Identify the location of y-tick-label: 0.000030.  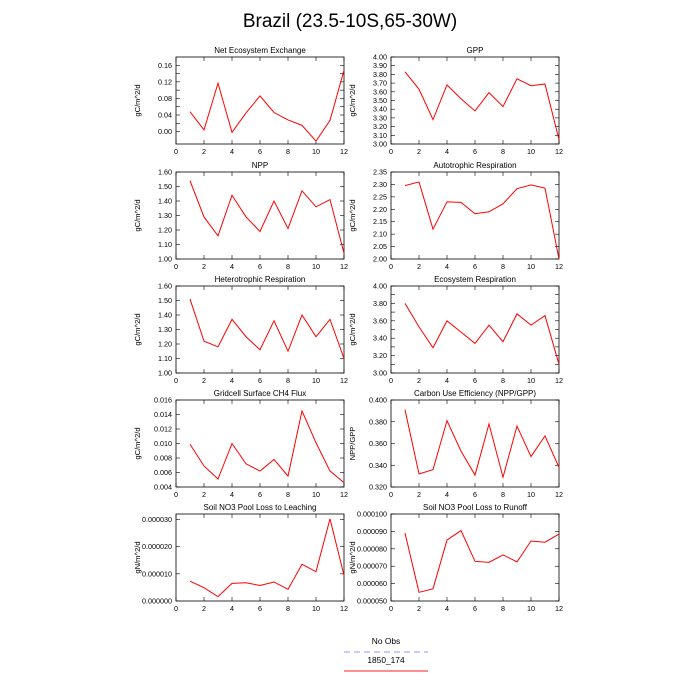
(157, 519).